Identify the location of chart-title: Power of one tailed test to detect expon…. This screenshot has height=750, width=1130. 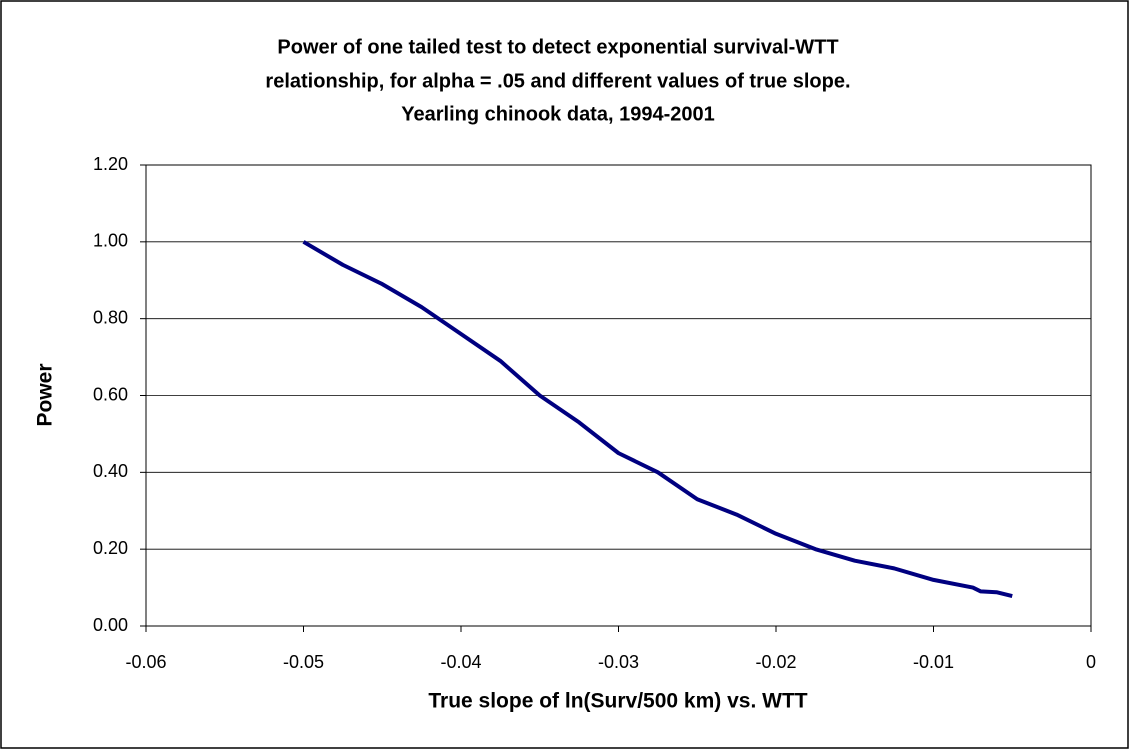
(557, 47).